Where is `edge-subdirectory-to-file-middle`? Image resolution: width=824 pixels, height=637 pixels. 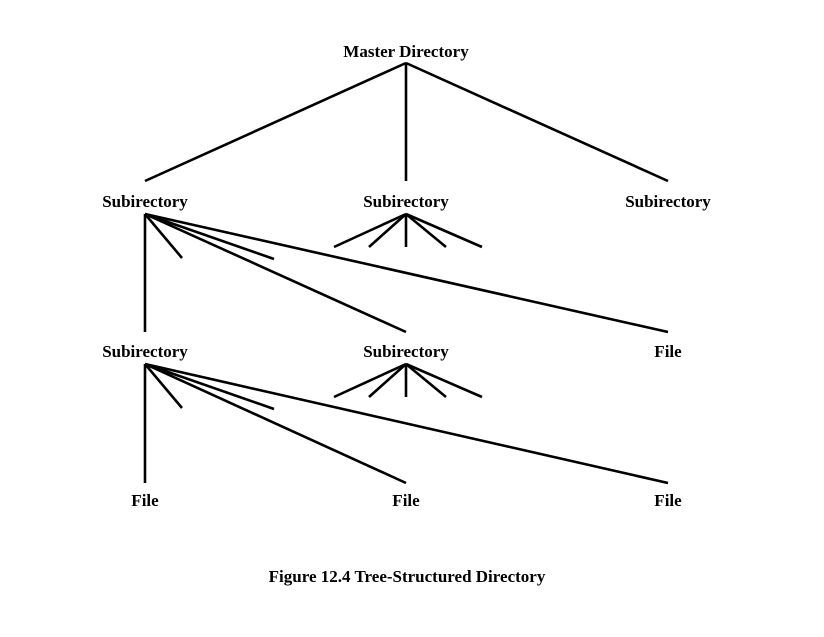
edge-subdirectory-to-file-middle is located at coordinates (275, 423).